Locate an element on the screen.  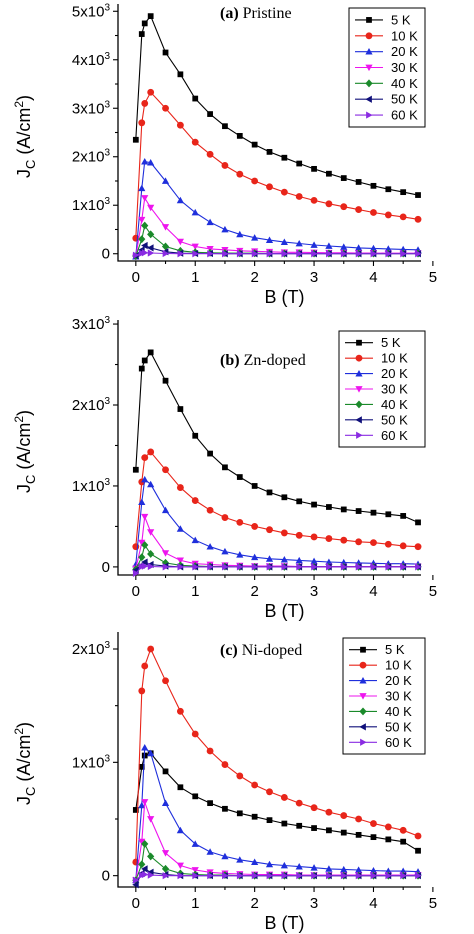
series-50k is located at coordinates (276, 877).